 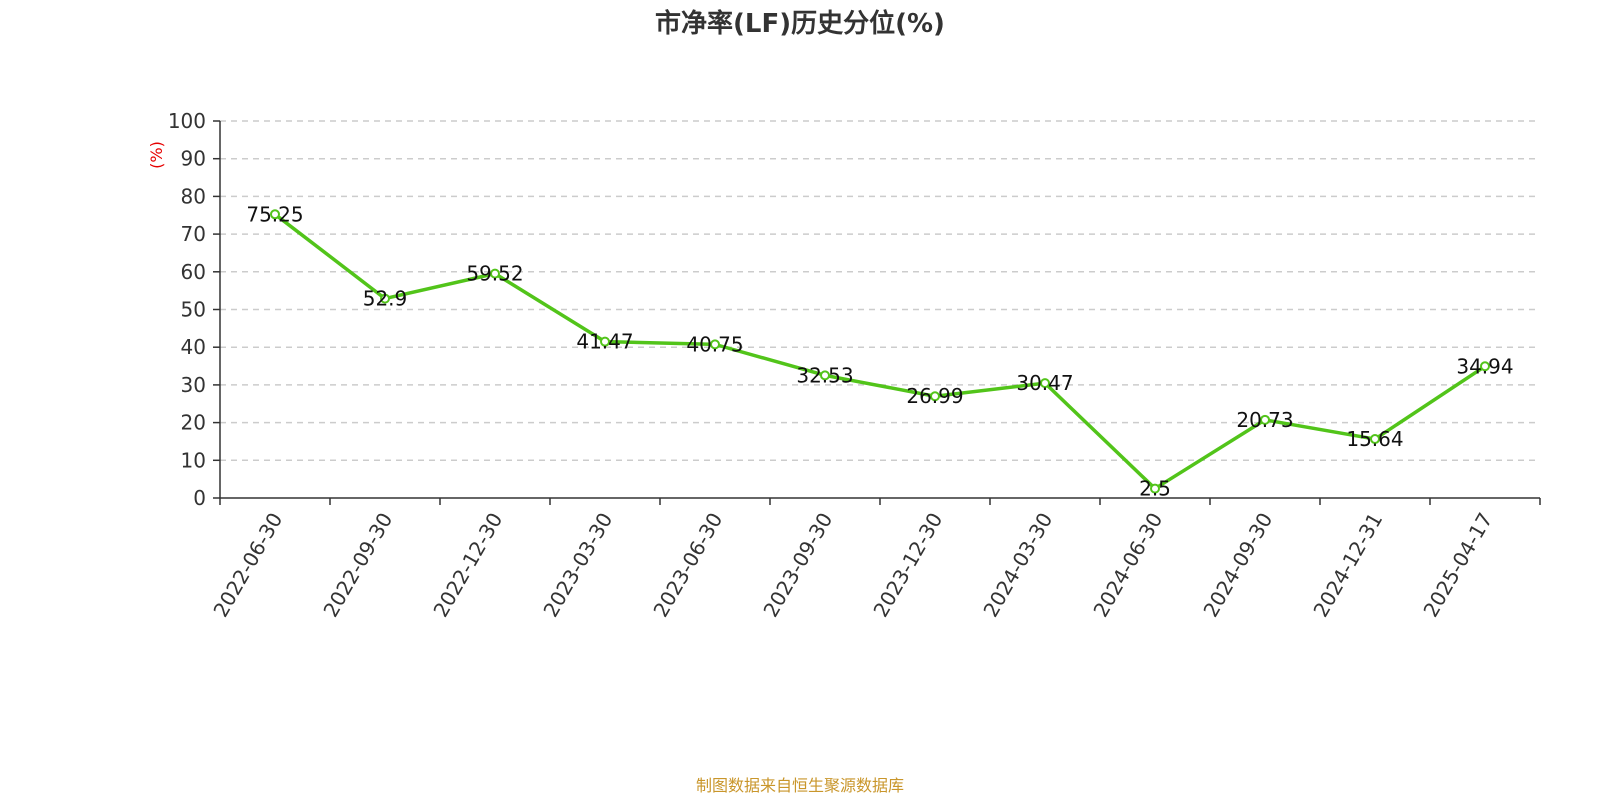 I want to click on data-label: 26.99, so click(x=934, y=396).